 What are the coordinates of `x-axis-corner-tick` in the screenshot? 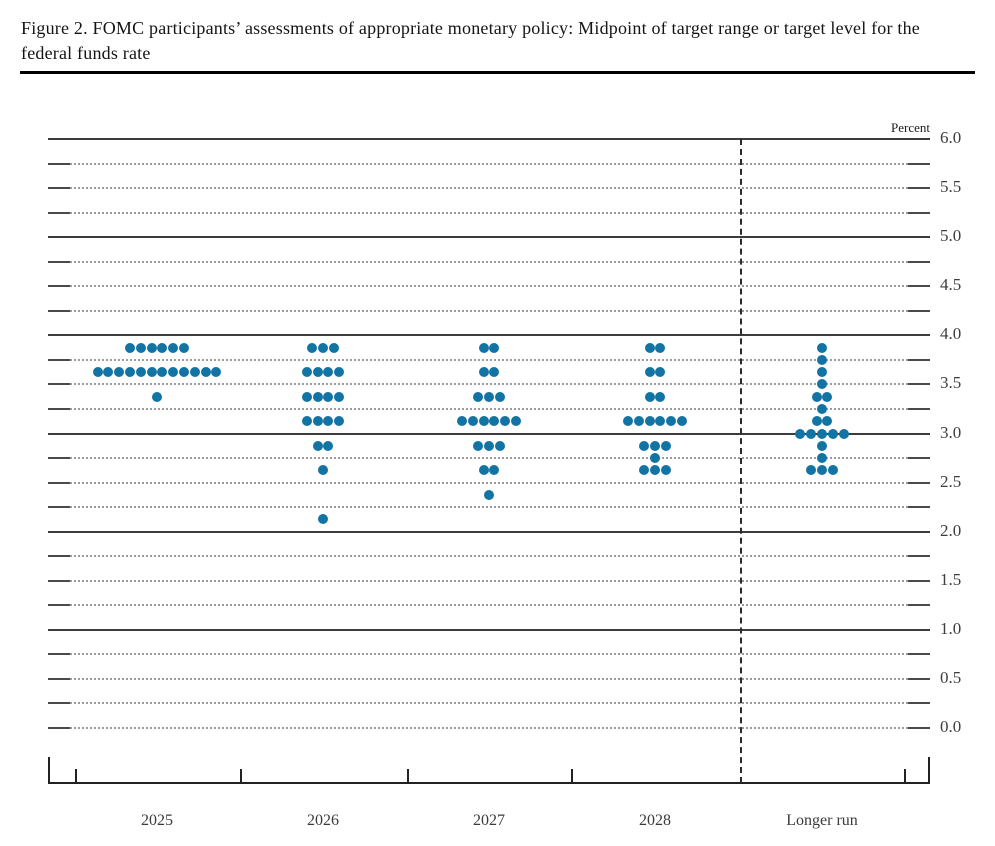 It's located at (49, 770).